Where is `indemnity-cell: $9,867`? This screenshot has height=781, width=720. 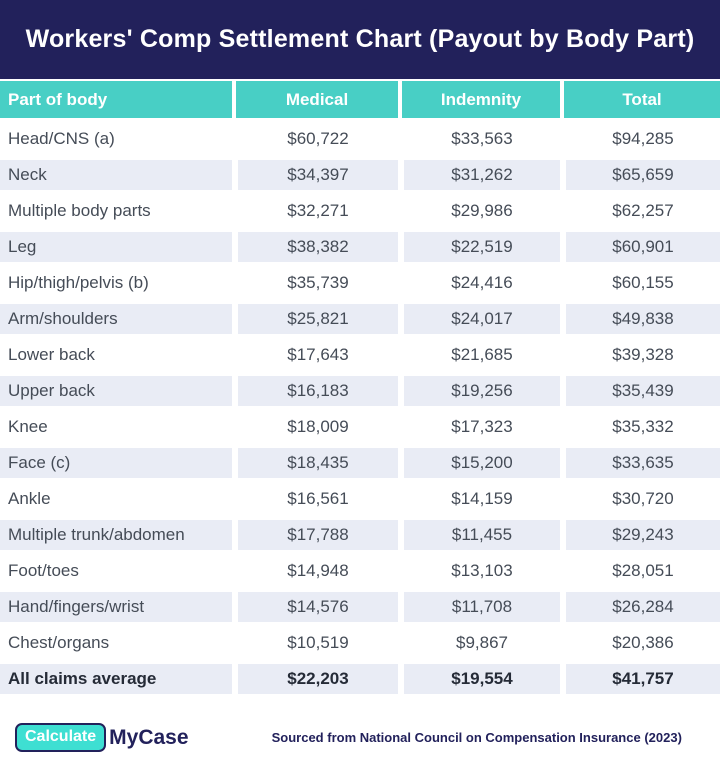
indemnity-cell: $9,867 is located at coordinates (479, 640).